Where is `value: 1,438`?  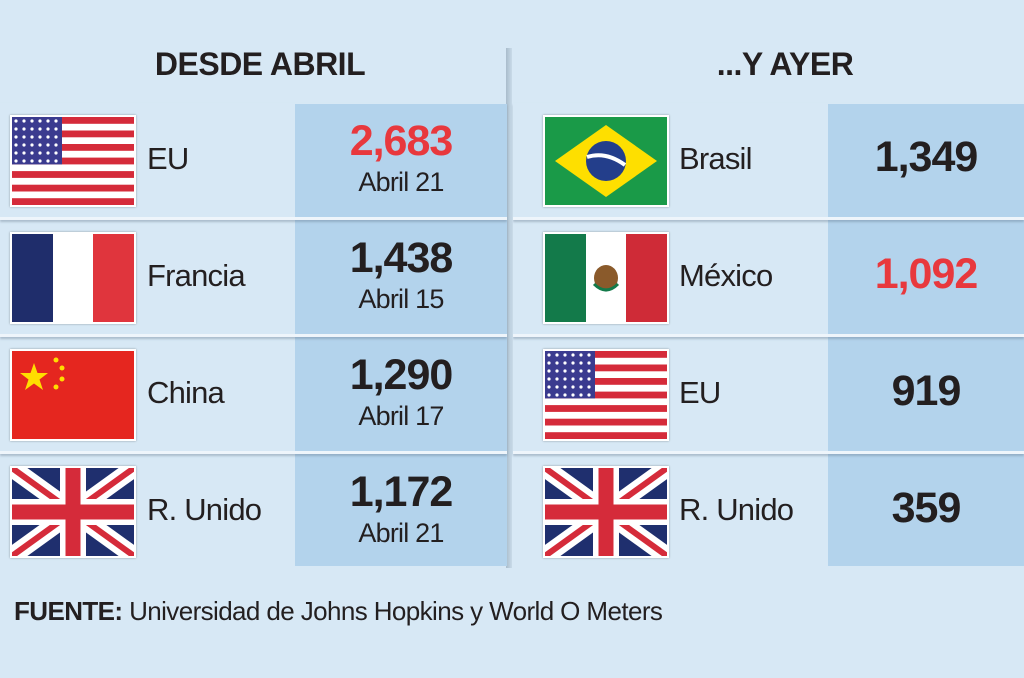 value: 1,438 is located at coordinates (401, 258).